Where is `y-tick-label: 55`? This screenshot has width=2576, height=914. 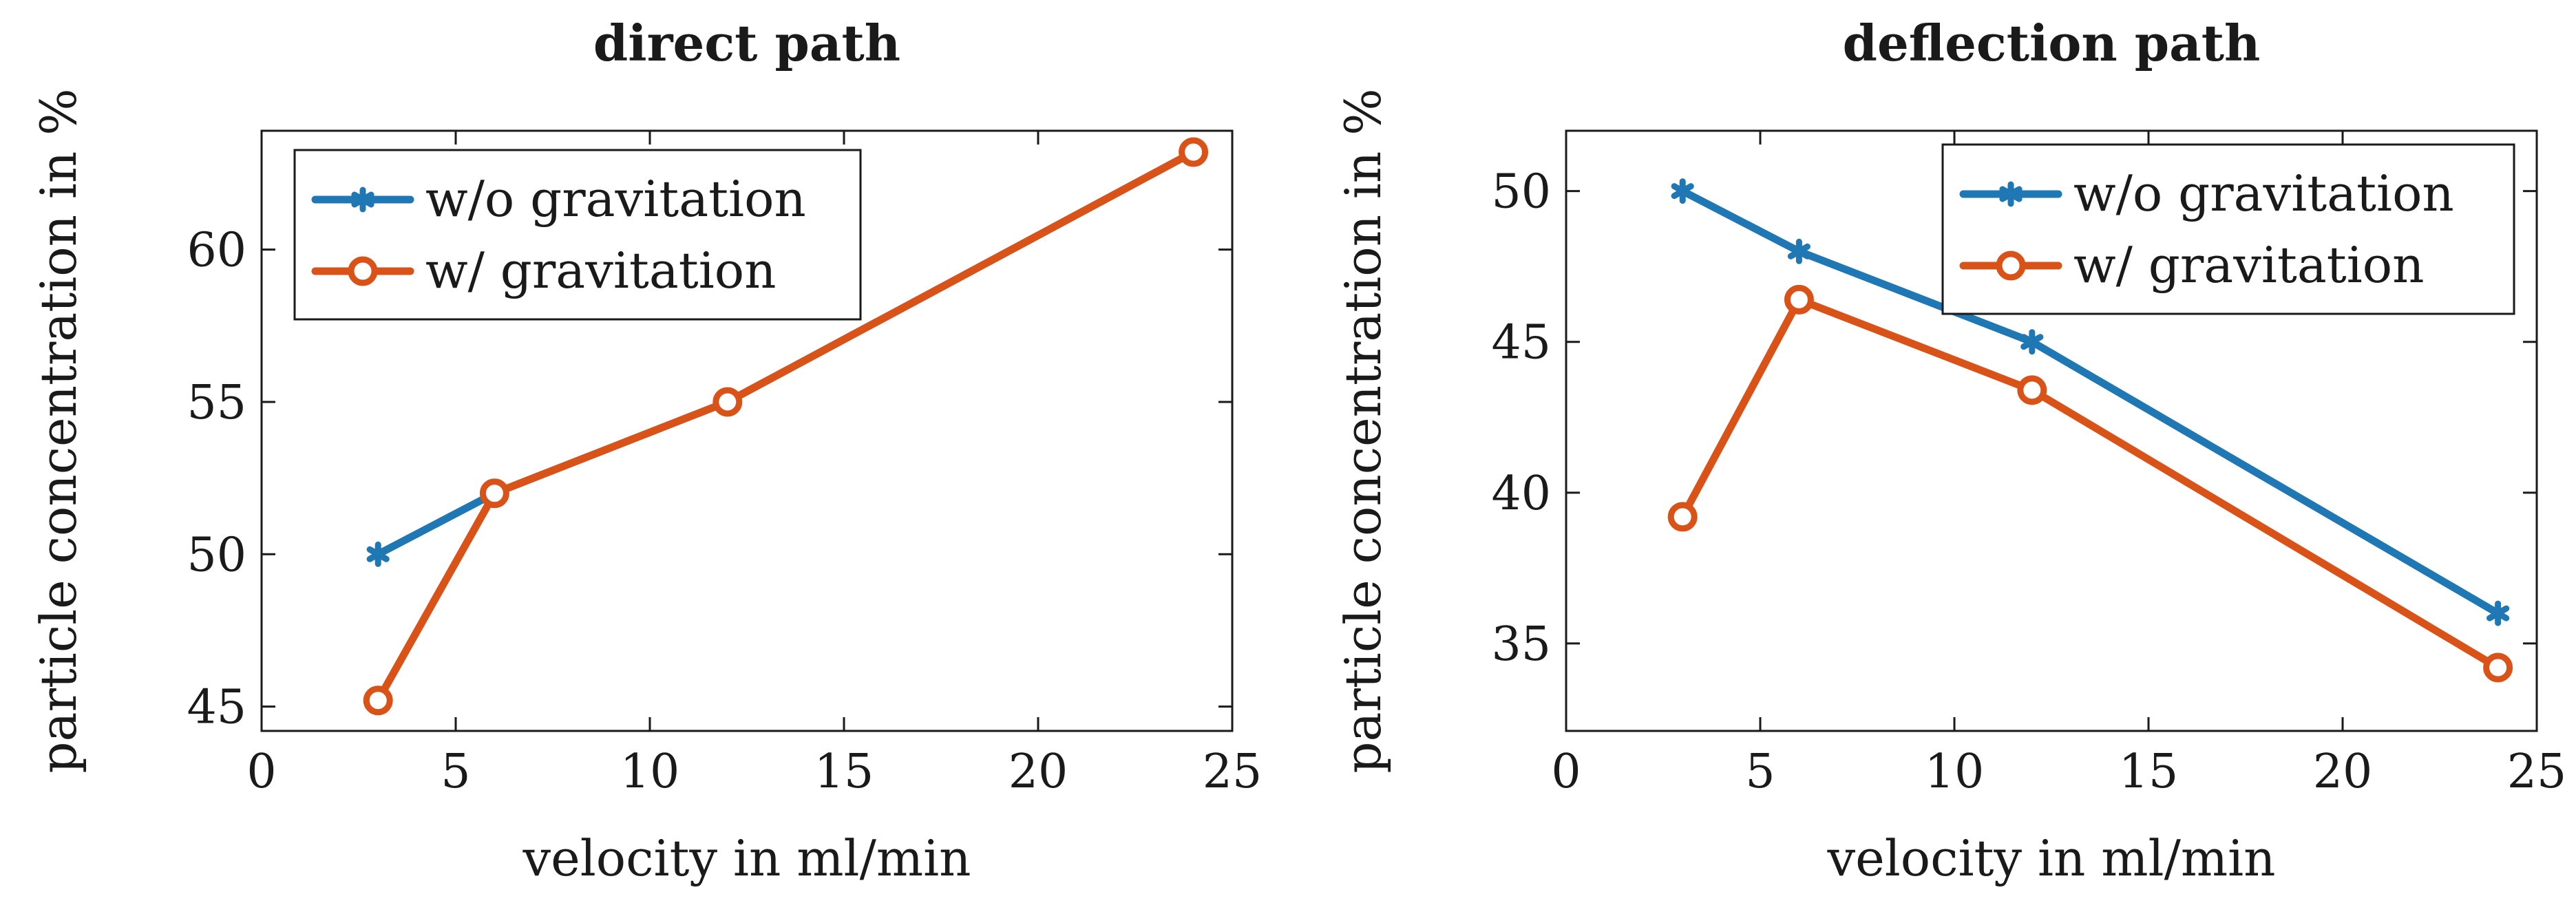
y-tick-label: 55 is located at coordinates (217, 403).